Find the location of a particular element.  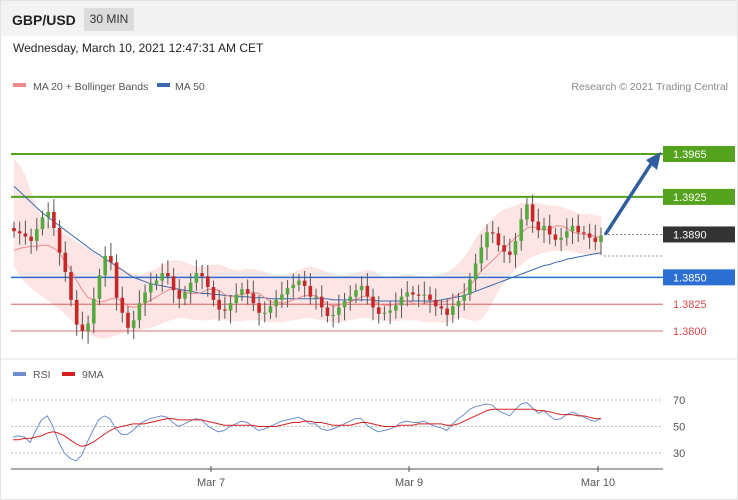

rsi-9ma-line is located at coordinates (307, 427).